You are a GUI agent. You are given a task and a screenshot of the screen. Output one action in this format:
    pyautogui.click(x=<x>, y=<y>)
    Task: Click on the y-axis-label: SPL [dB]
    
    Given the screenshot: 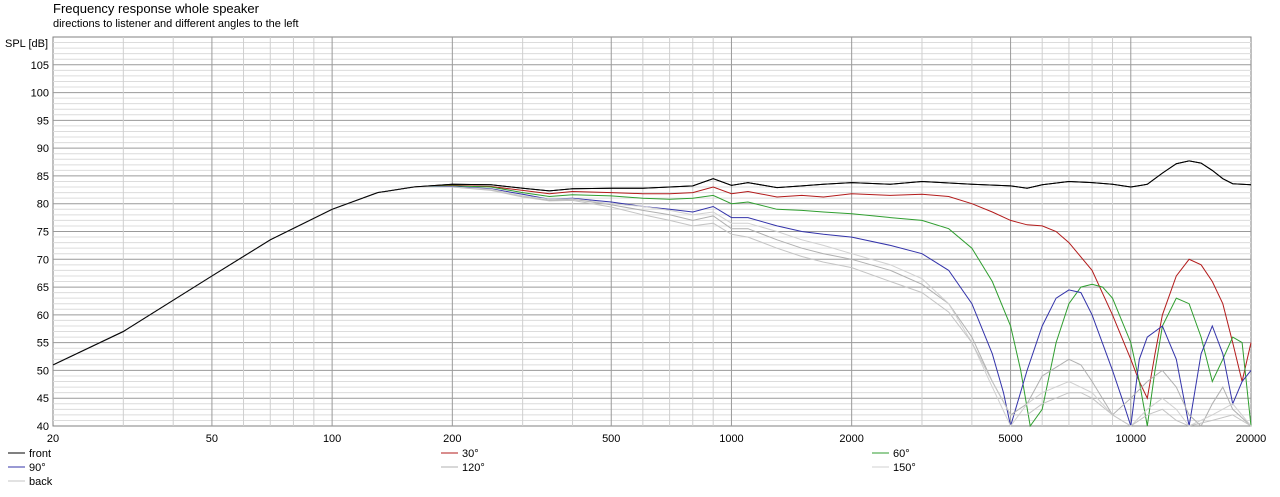 What is the action you would take?
    pyautogui.click(x=26, y=44)
    